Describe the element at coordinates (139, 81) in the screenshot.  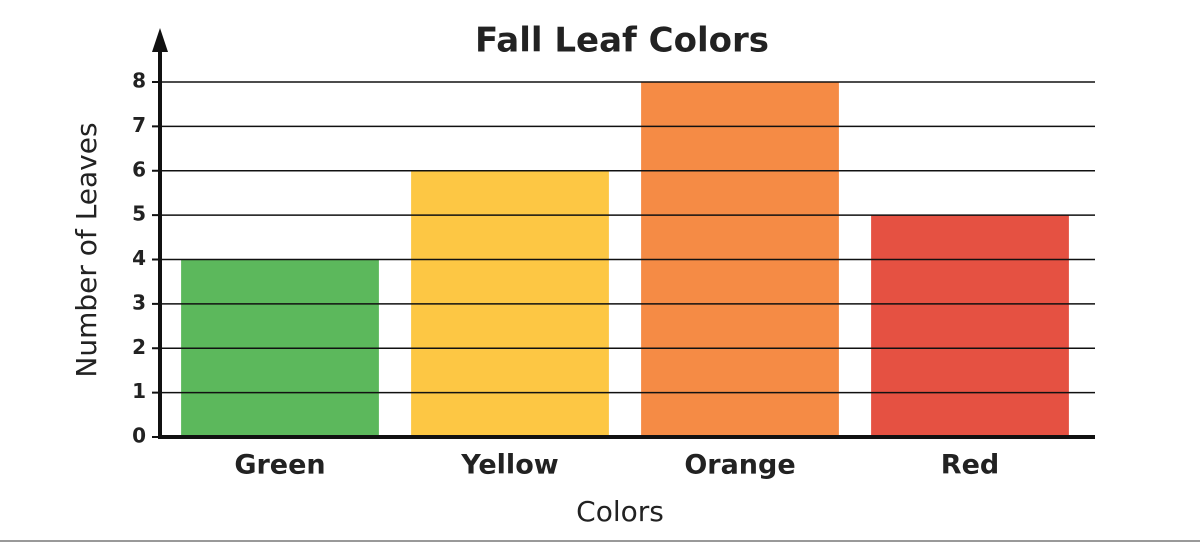
I see `y-tick-label: 8` at that location.